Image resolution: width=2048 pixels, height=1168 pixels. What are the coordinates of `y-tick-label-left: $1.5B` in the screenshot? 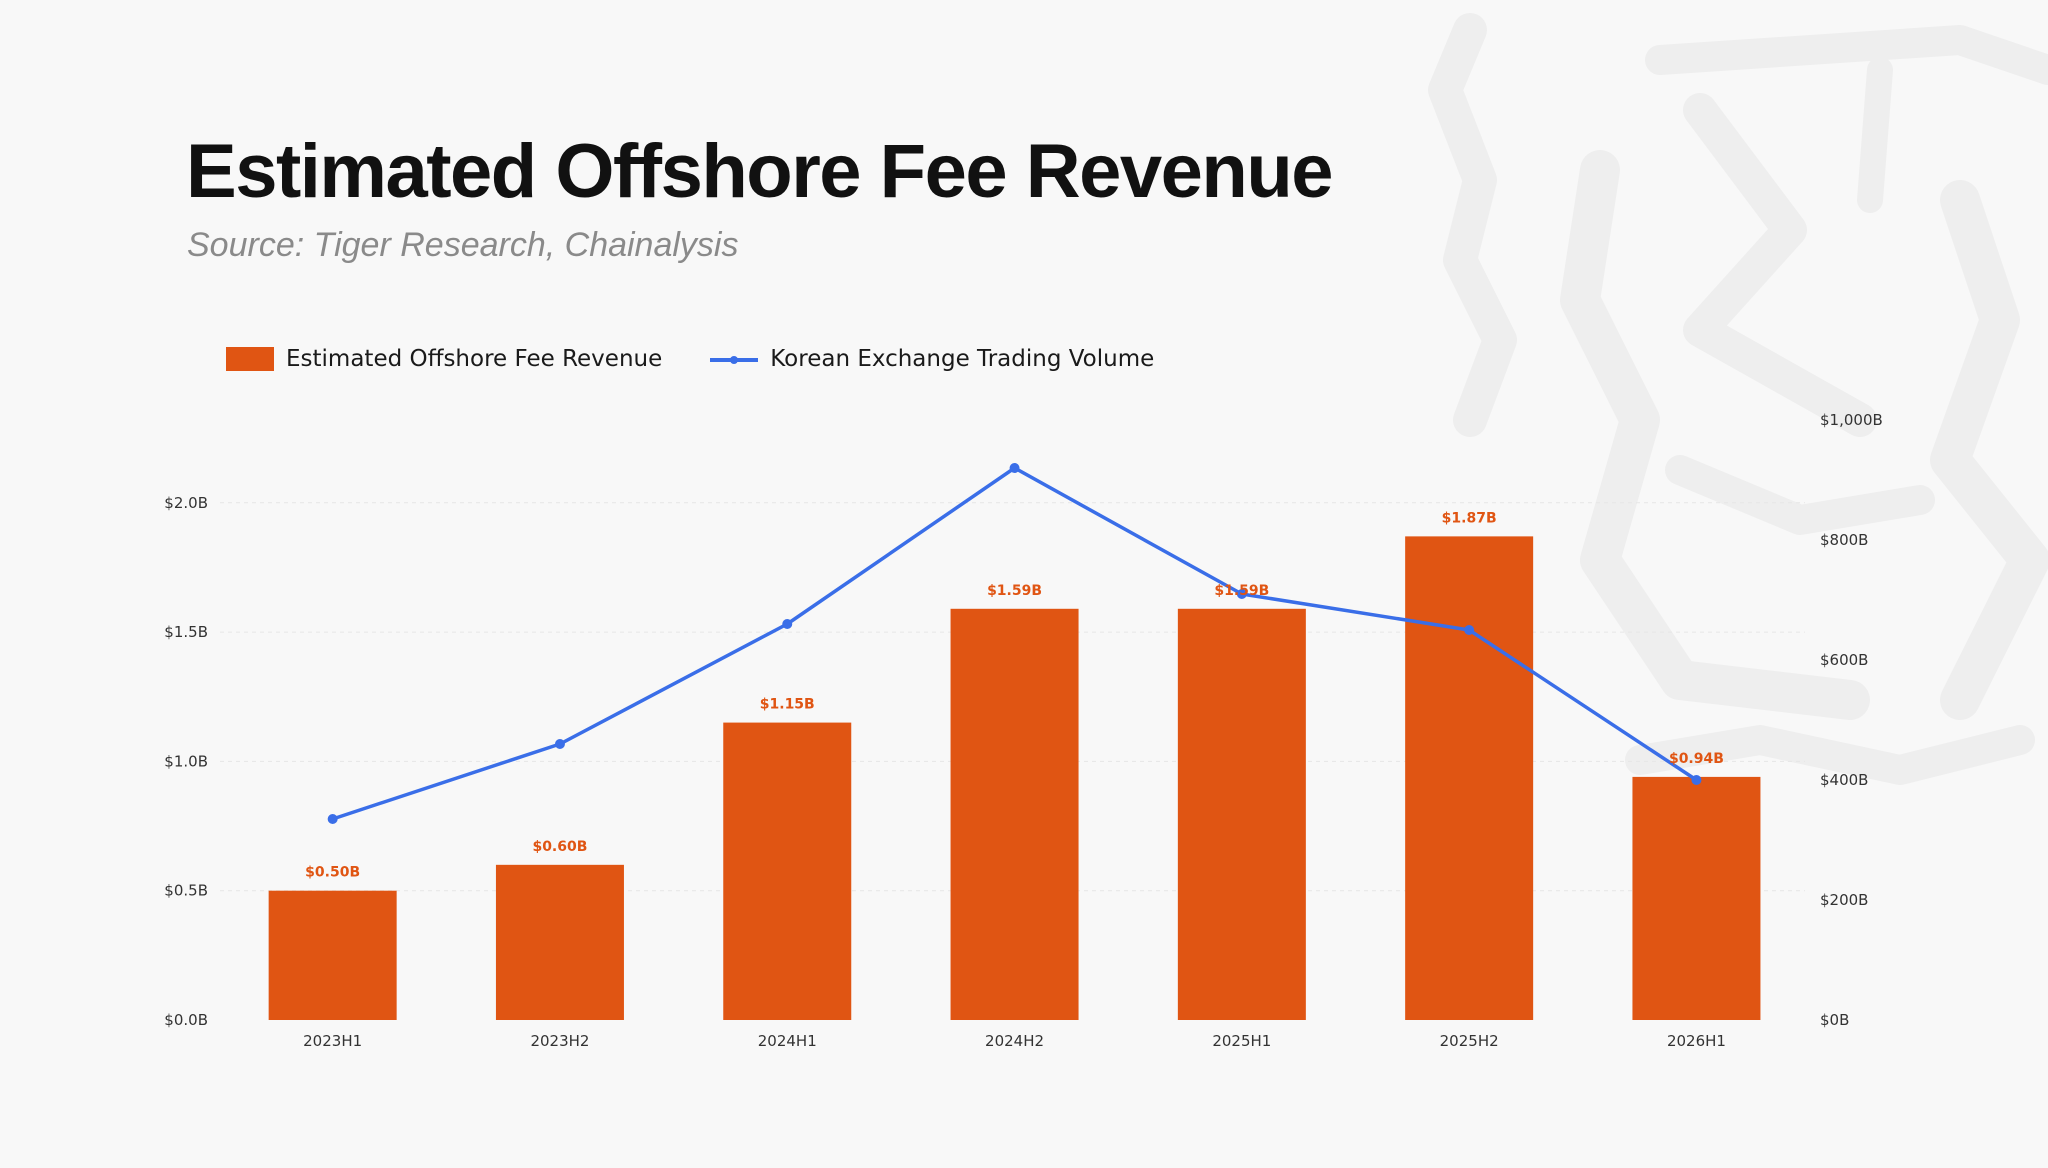 It's located at (186, 632).